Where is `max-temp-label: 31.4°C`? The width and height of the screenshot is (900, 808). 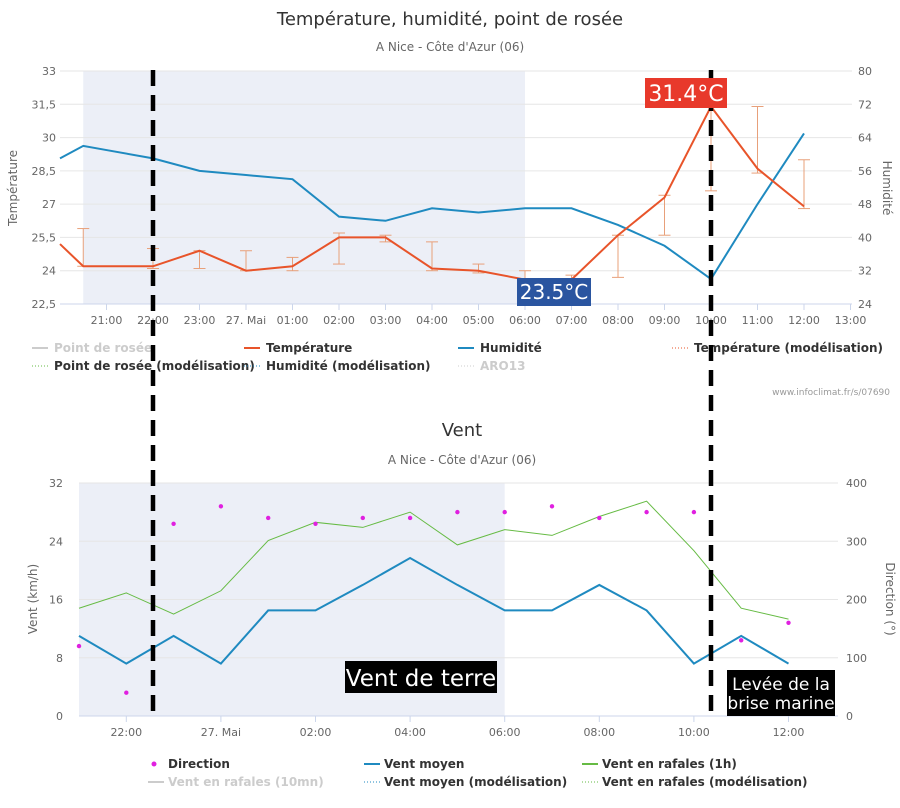
max-temp-label: 31.4°C is located at coordinates (685, 94).